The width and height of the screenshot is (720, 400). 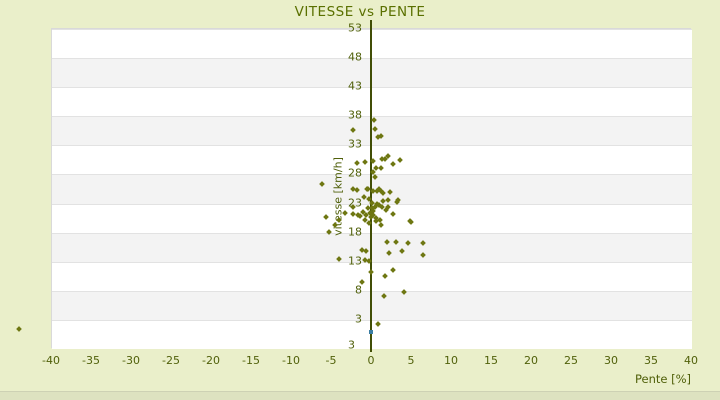 What do you see at coordinates (355, 232) in the screenshot?
I see `y-tick-label: 18` at bounding box center [355, 232].